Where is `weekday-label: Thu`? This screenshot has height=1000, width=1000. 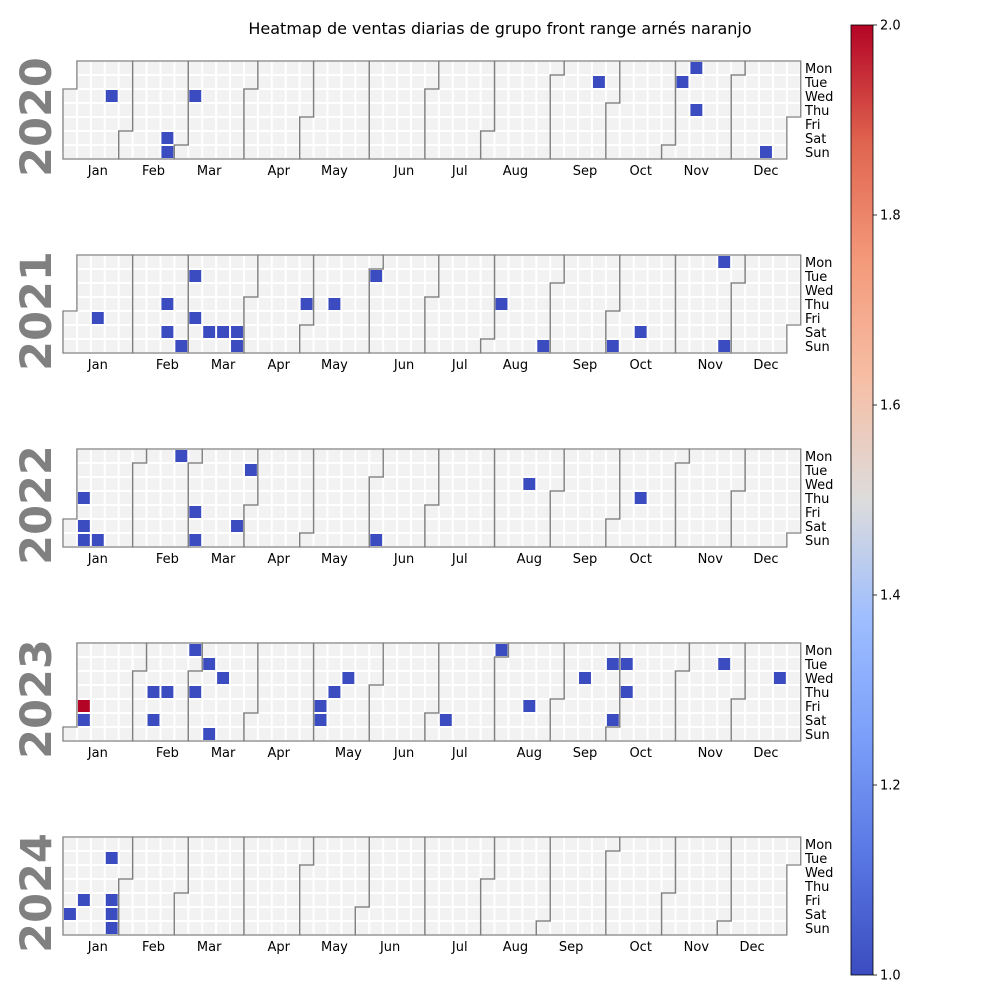
weekday-label: Thu is located at coordinates (816, 305).